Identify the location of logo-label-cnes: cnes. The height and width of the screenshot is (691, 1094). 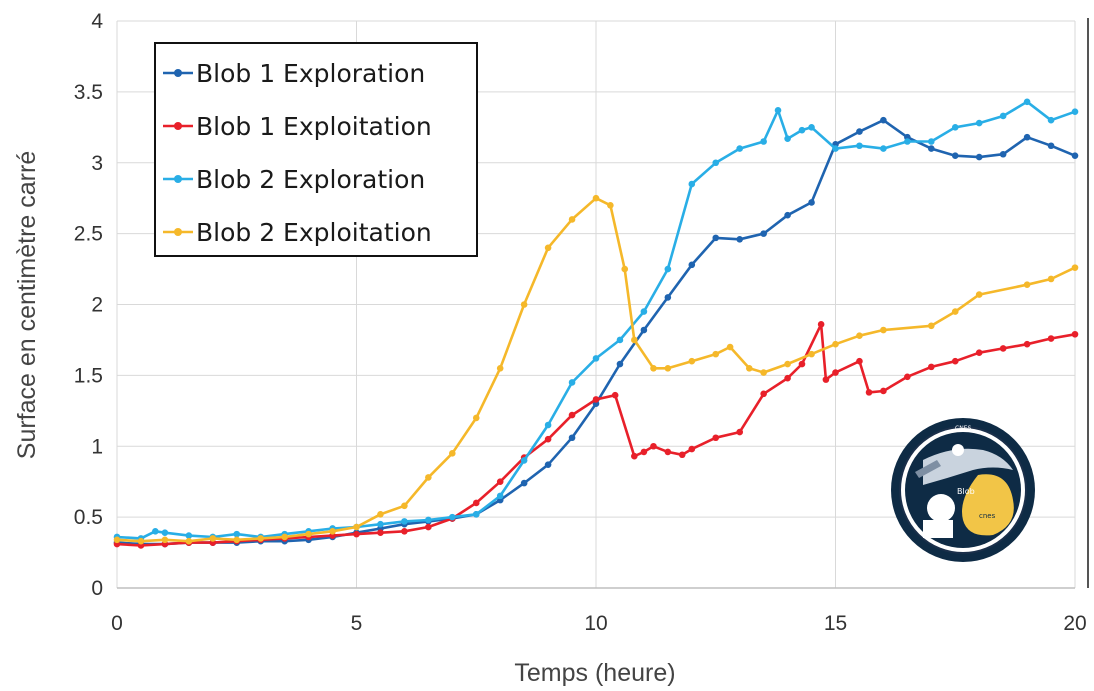
(987, 516).